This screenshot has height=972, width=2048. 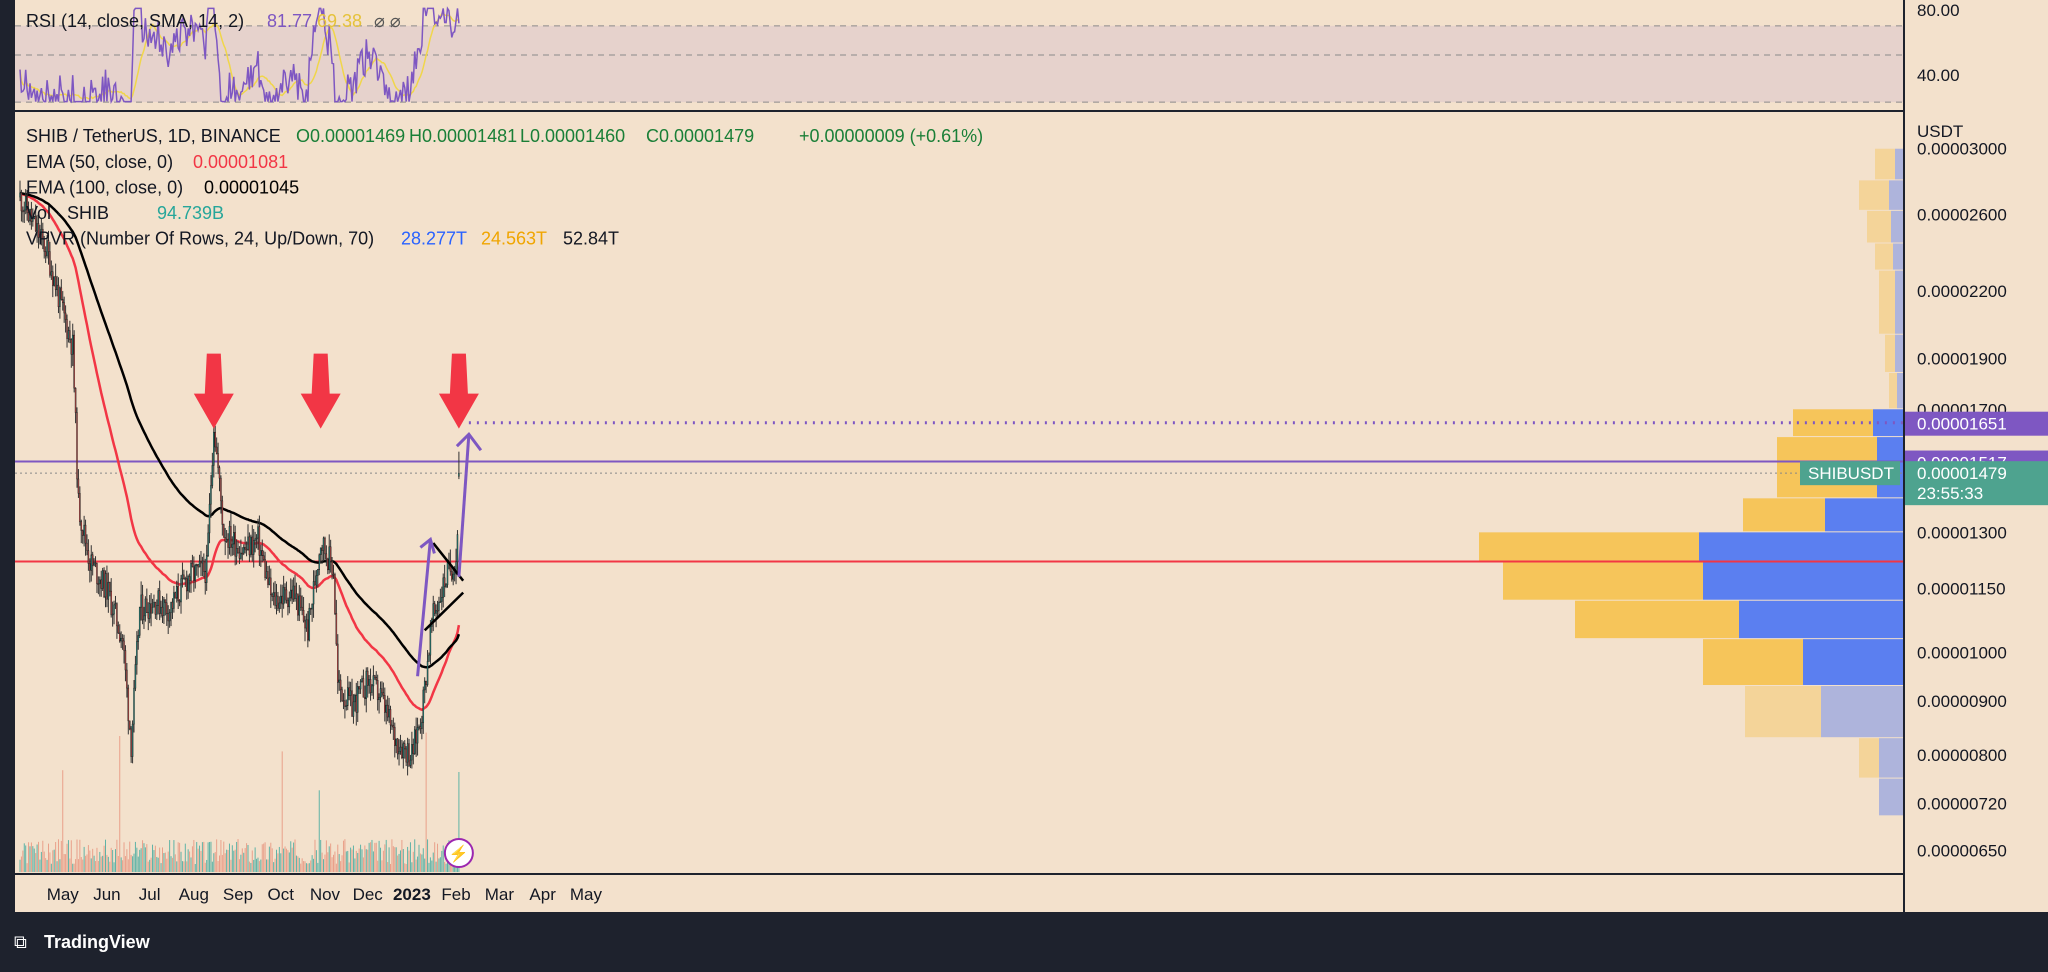 I want to click on price-axis-tick-2: 0.00002200, so click(x=1962, y=291).